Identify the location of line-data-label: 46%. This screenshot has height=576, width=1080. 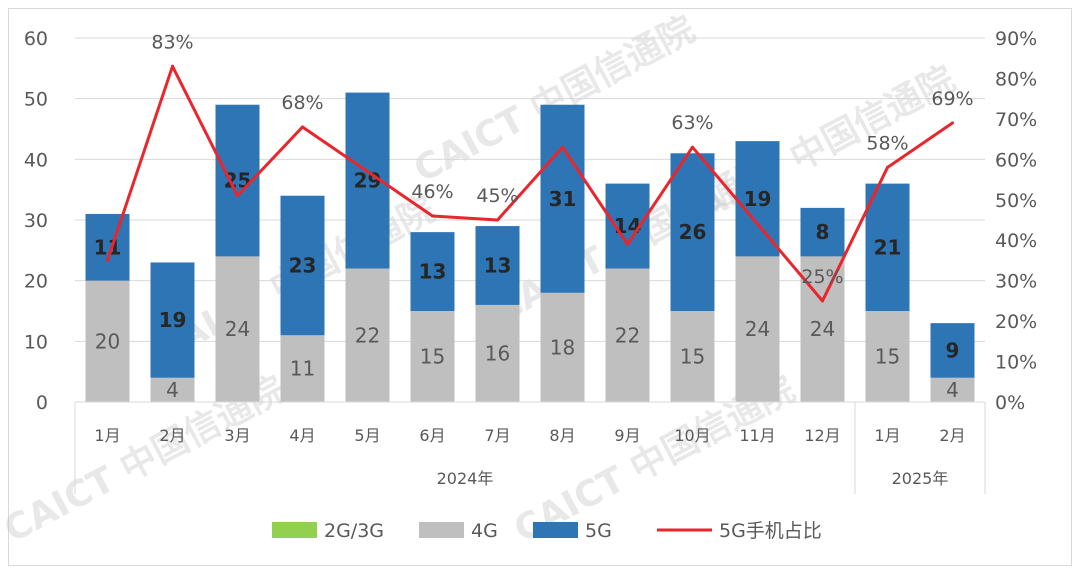
(432, 192).